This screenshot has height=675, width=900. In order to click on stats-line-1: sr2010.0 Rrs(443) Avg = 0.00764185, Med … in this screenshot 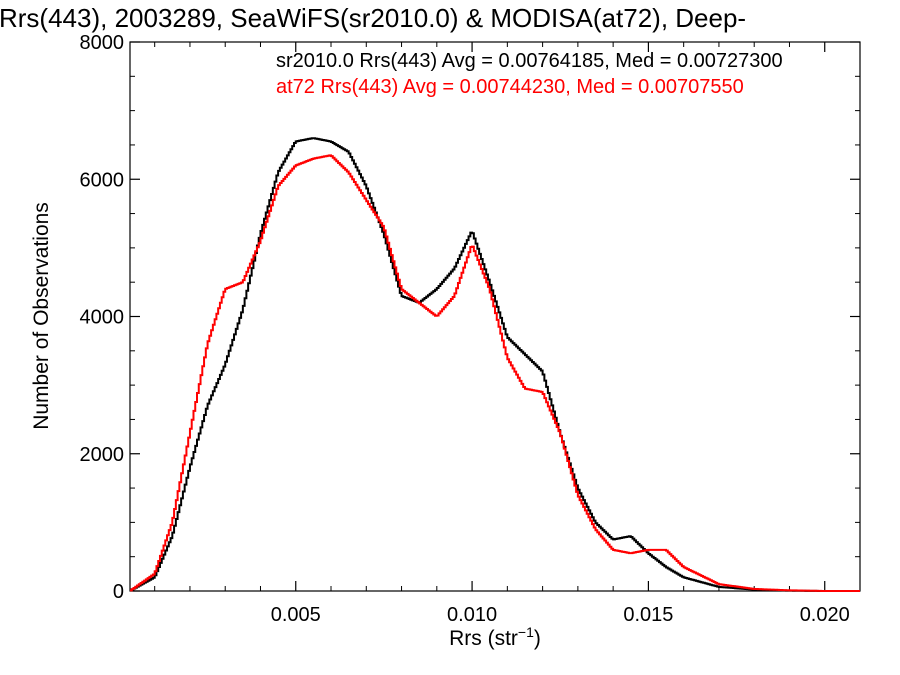, I will do `click(529, 61)`.